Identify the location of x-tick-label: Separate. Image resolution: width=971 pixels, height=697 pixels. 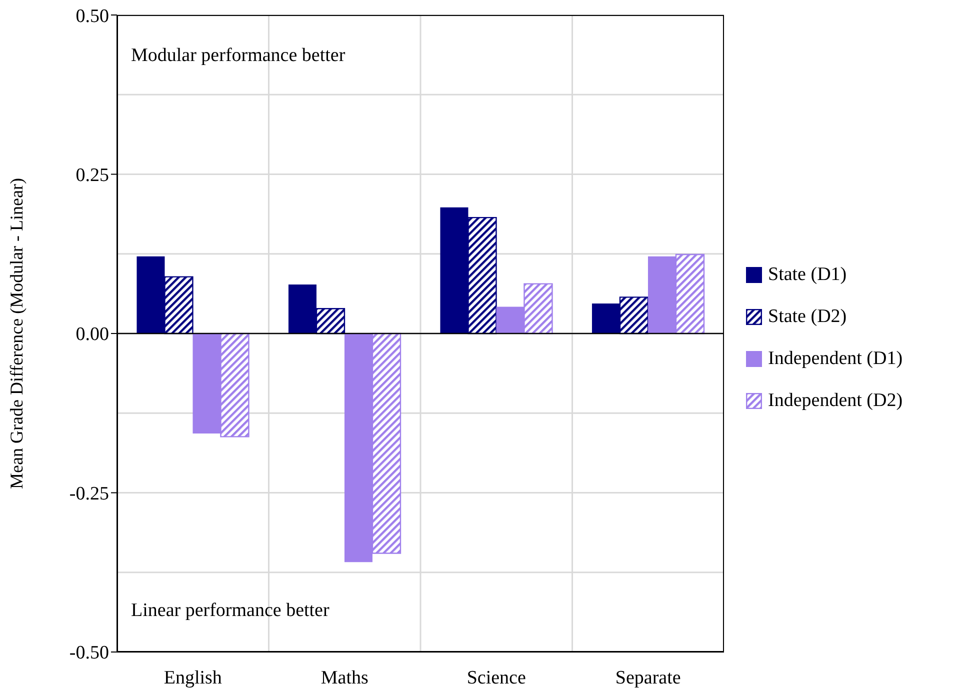
(648, 677).